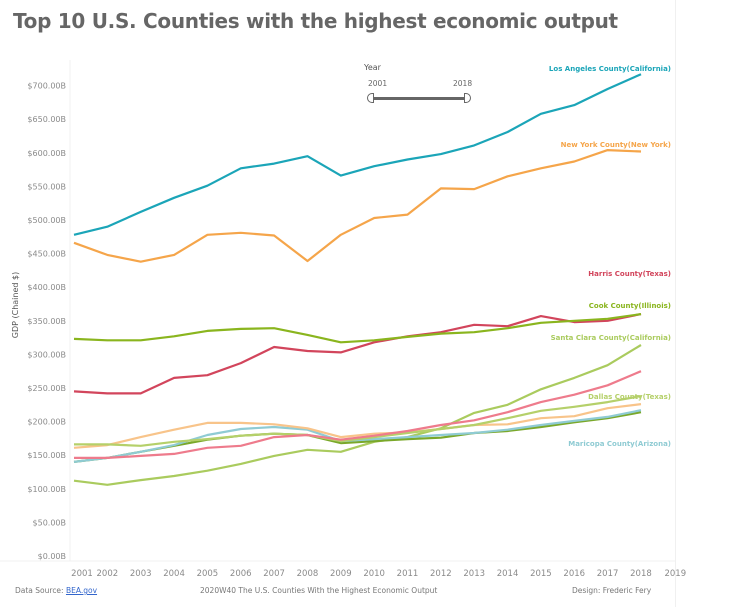  What do you see at coordinates (46, 489) in the screenshot?
I see `y-tick-label: $100.00B` at bounding box center [46, 489].